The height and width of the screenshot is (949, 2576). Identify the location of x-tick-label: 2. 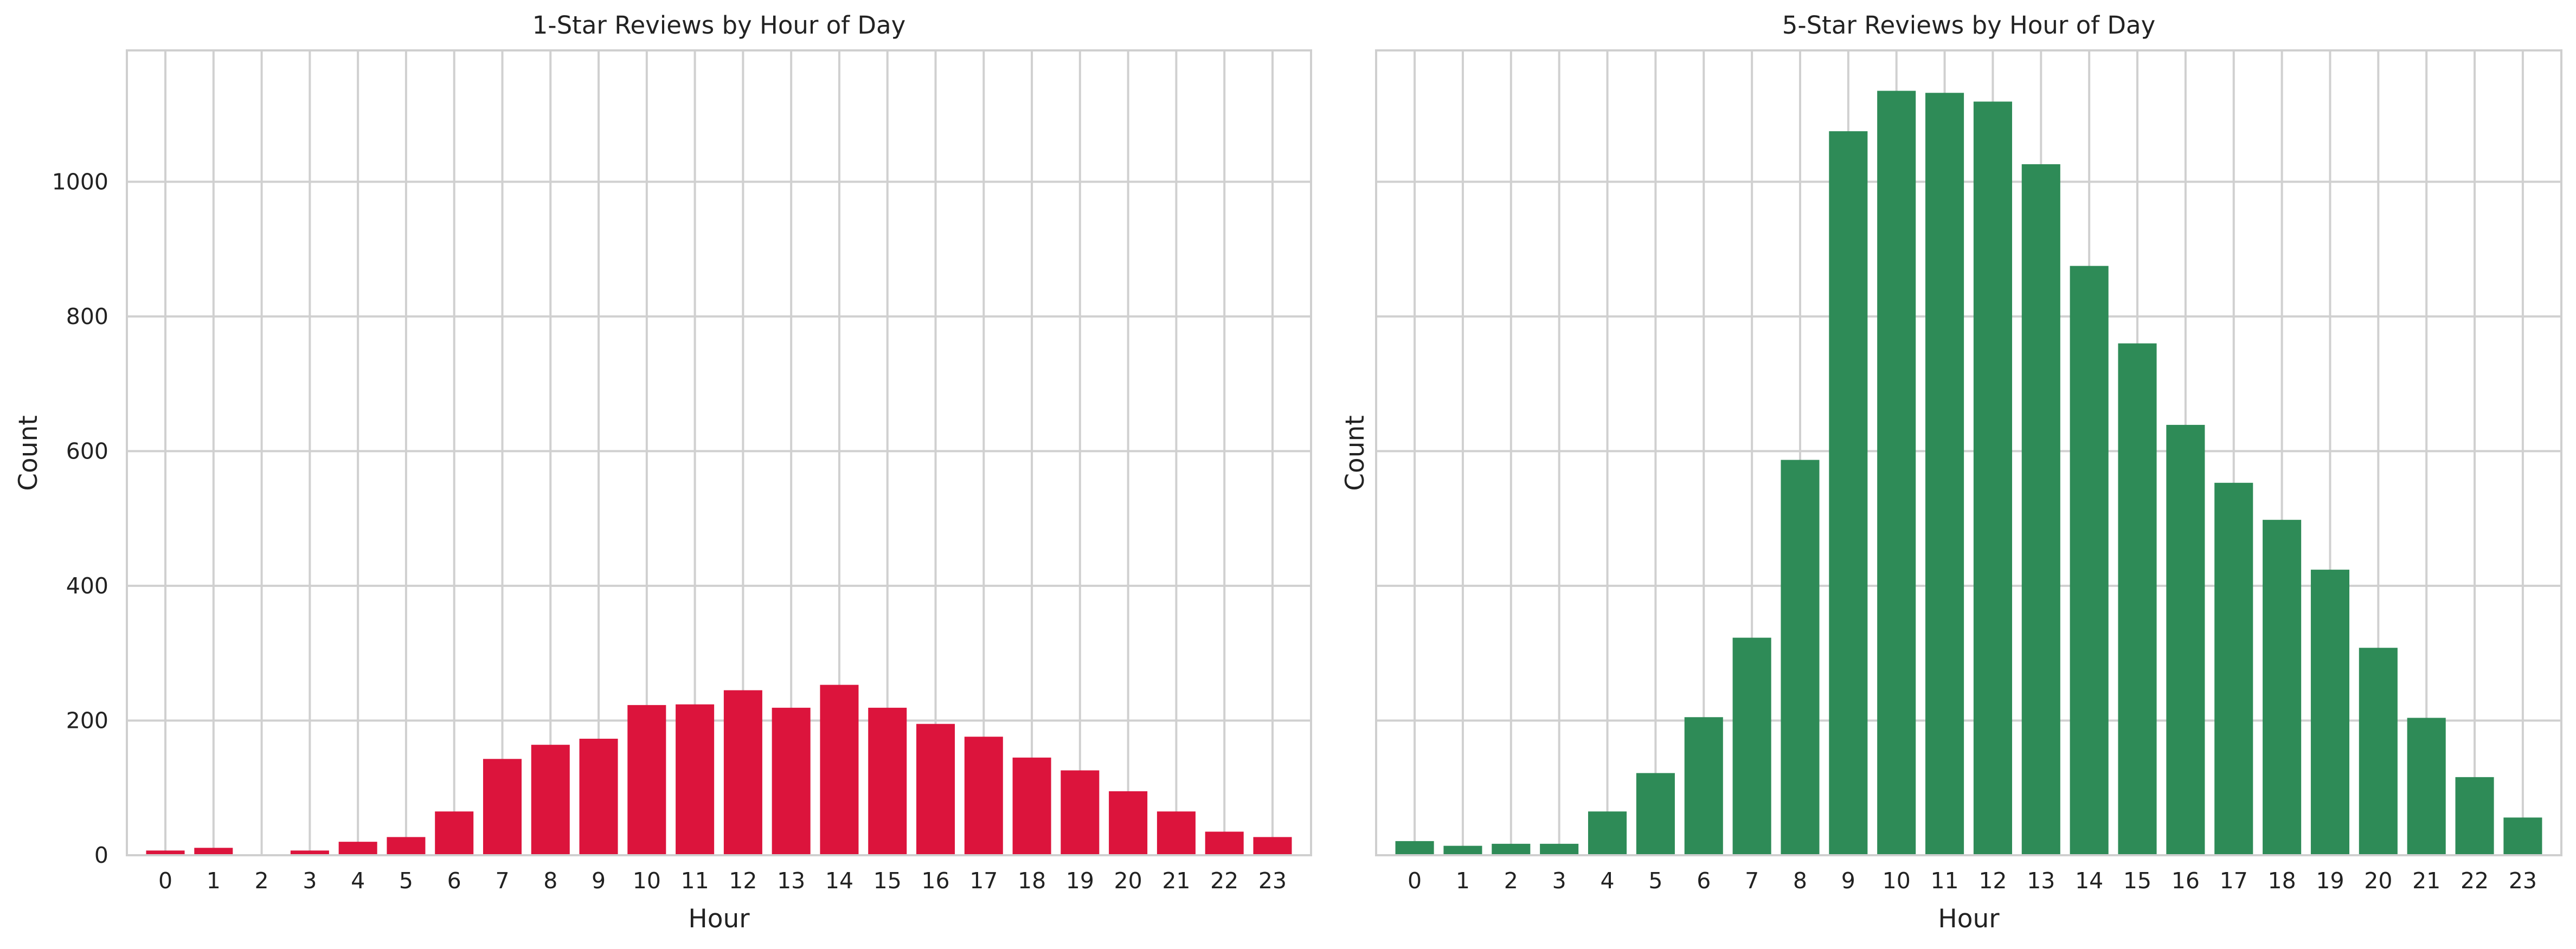
(262, 881).